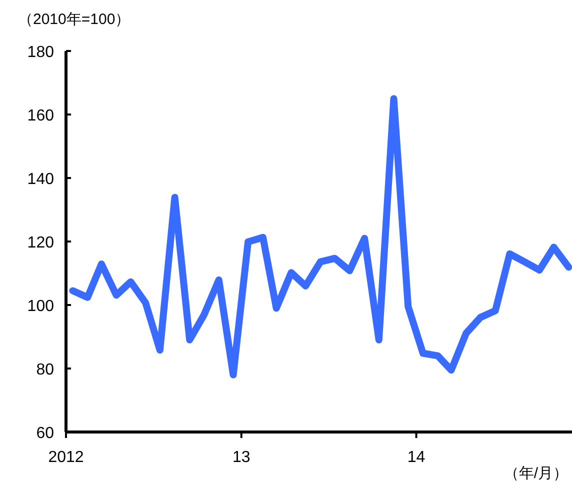 Image resolution: width=572 pixels, height=486 pixels. I want to click on y-axis-title: （2010年=100）, so click(74, 19).